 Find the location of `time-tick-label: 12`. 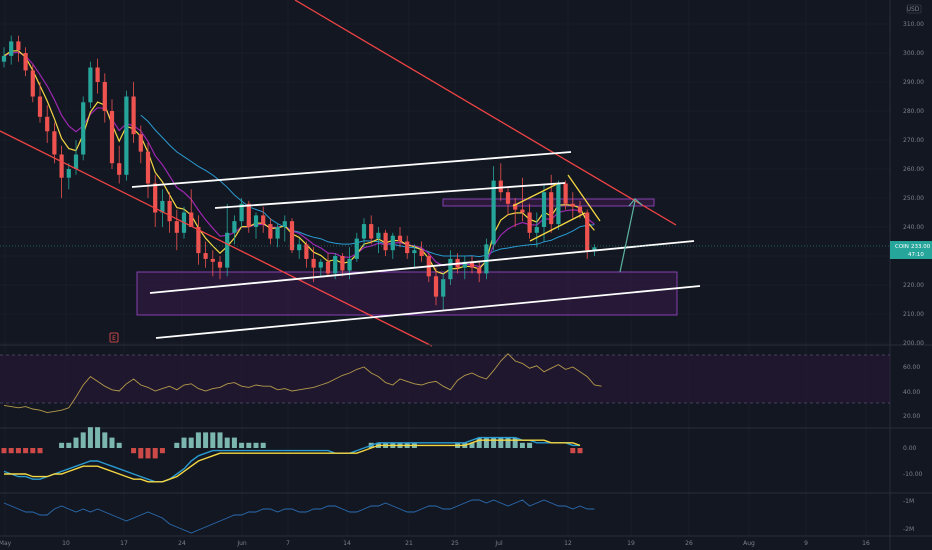

time-tick-label: 12 is located at coordinates (568, 543).